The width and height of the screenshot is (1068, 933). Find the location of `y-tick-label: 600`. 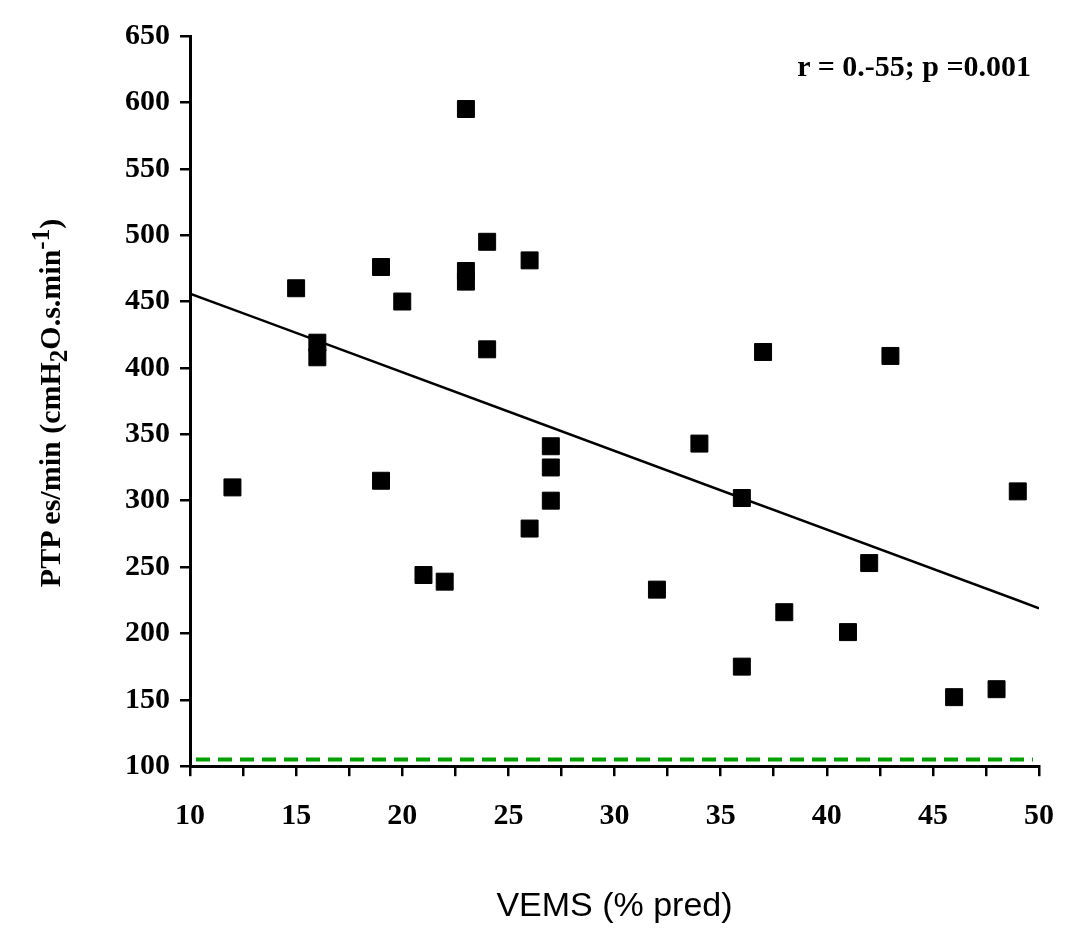

y-tick-label: 600 is located at coordinates (147, 100).